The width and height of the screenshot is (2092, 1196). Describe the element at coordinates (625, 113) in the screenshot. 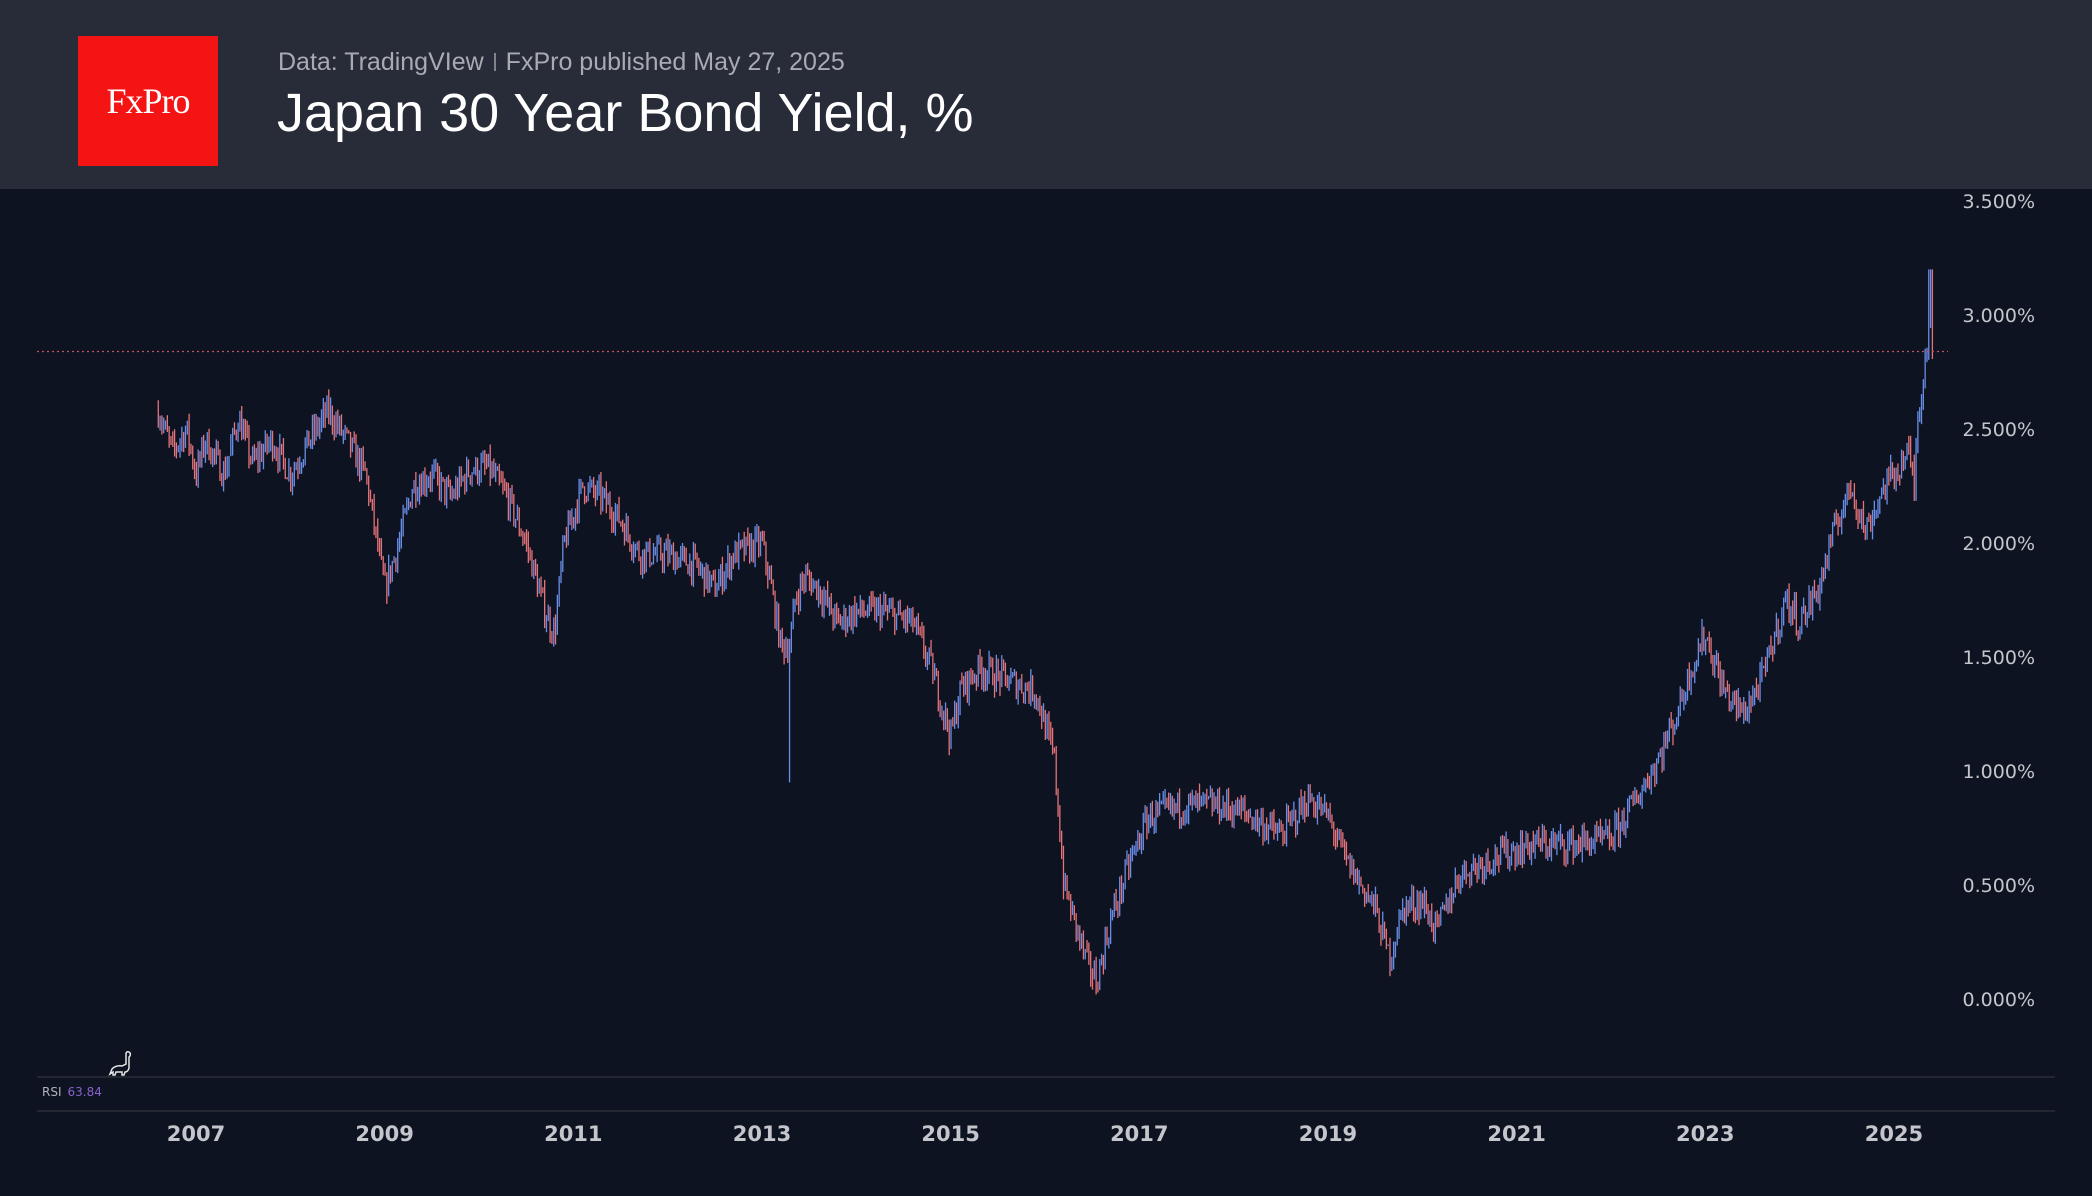

I see `chart-title: Japan 30 Year Bond Yield, %` at that location.